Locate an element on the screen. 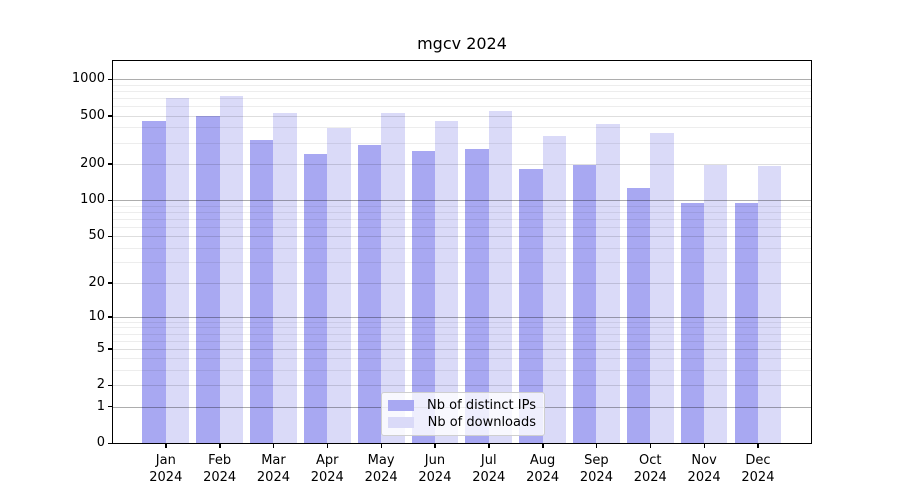 The height and width of the screenshot is (500, 900). y-tick-label: 5 is located at coordinates (100, 348).